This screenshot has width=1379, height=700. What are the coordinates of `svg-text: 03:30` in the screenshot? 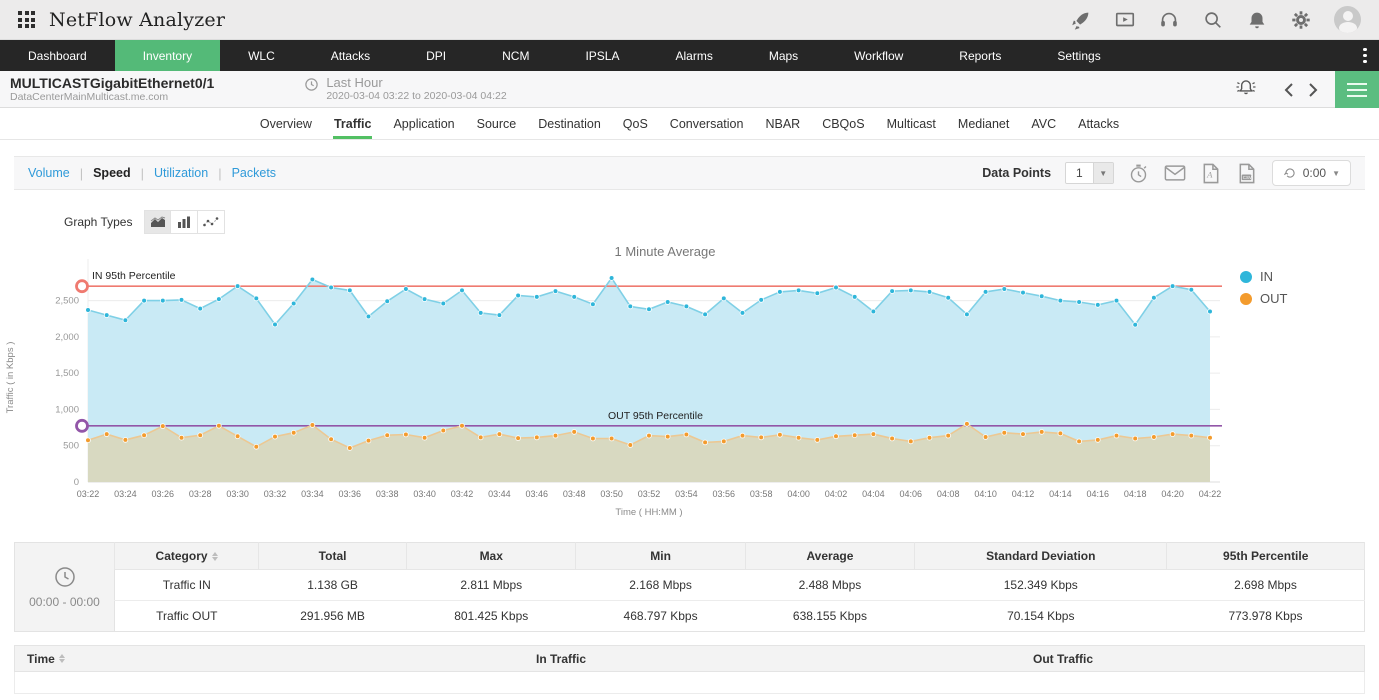 It's located at (237, 494).